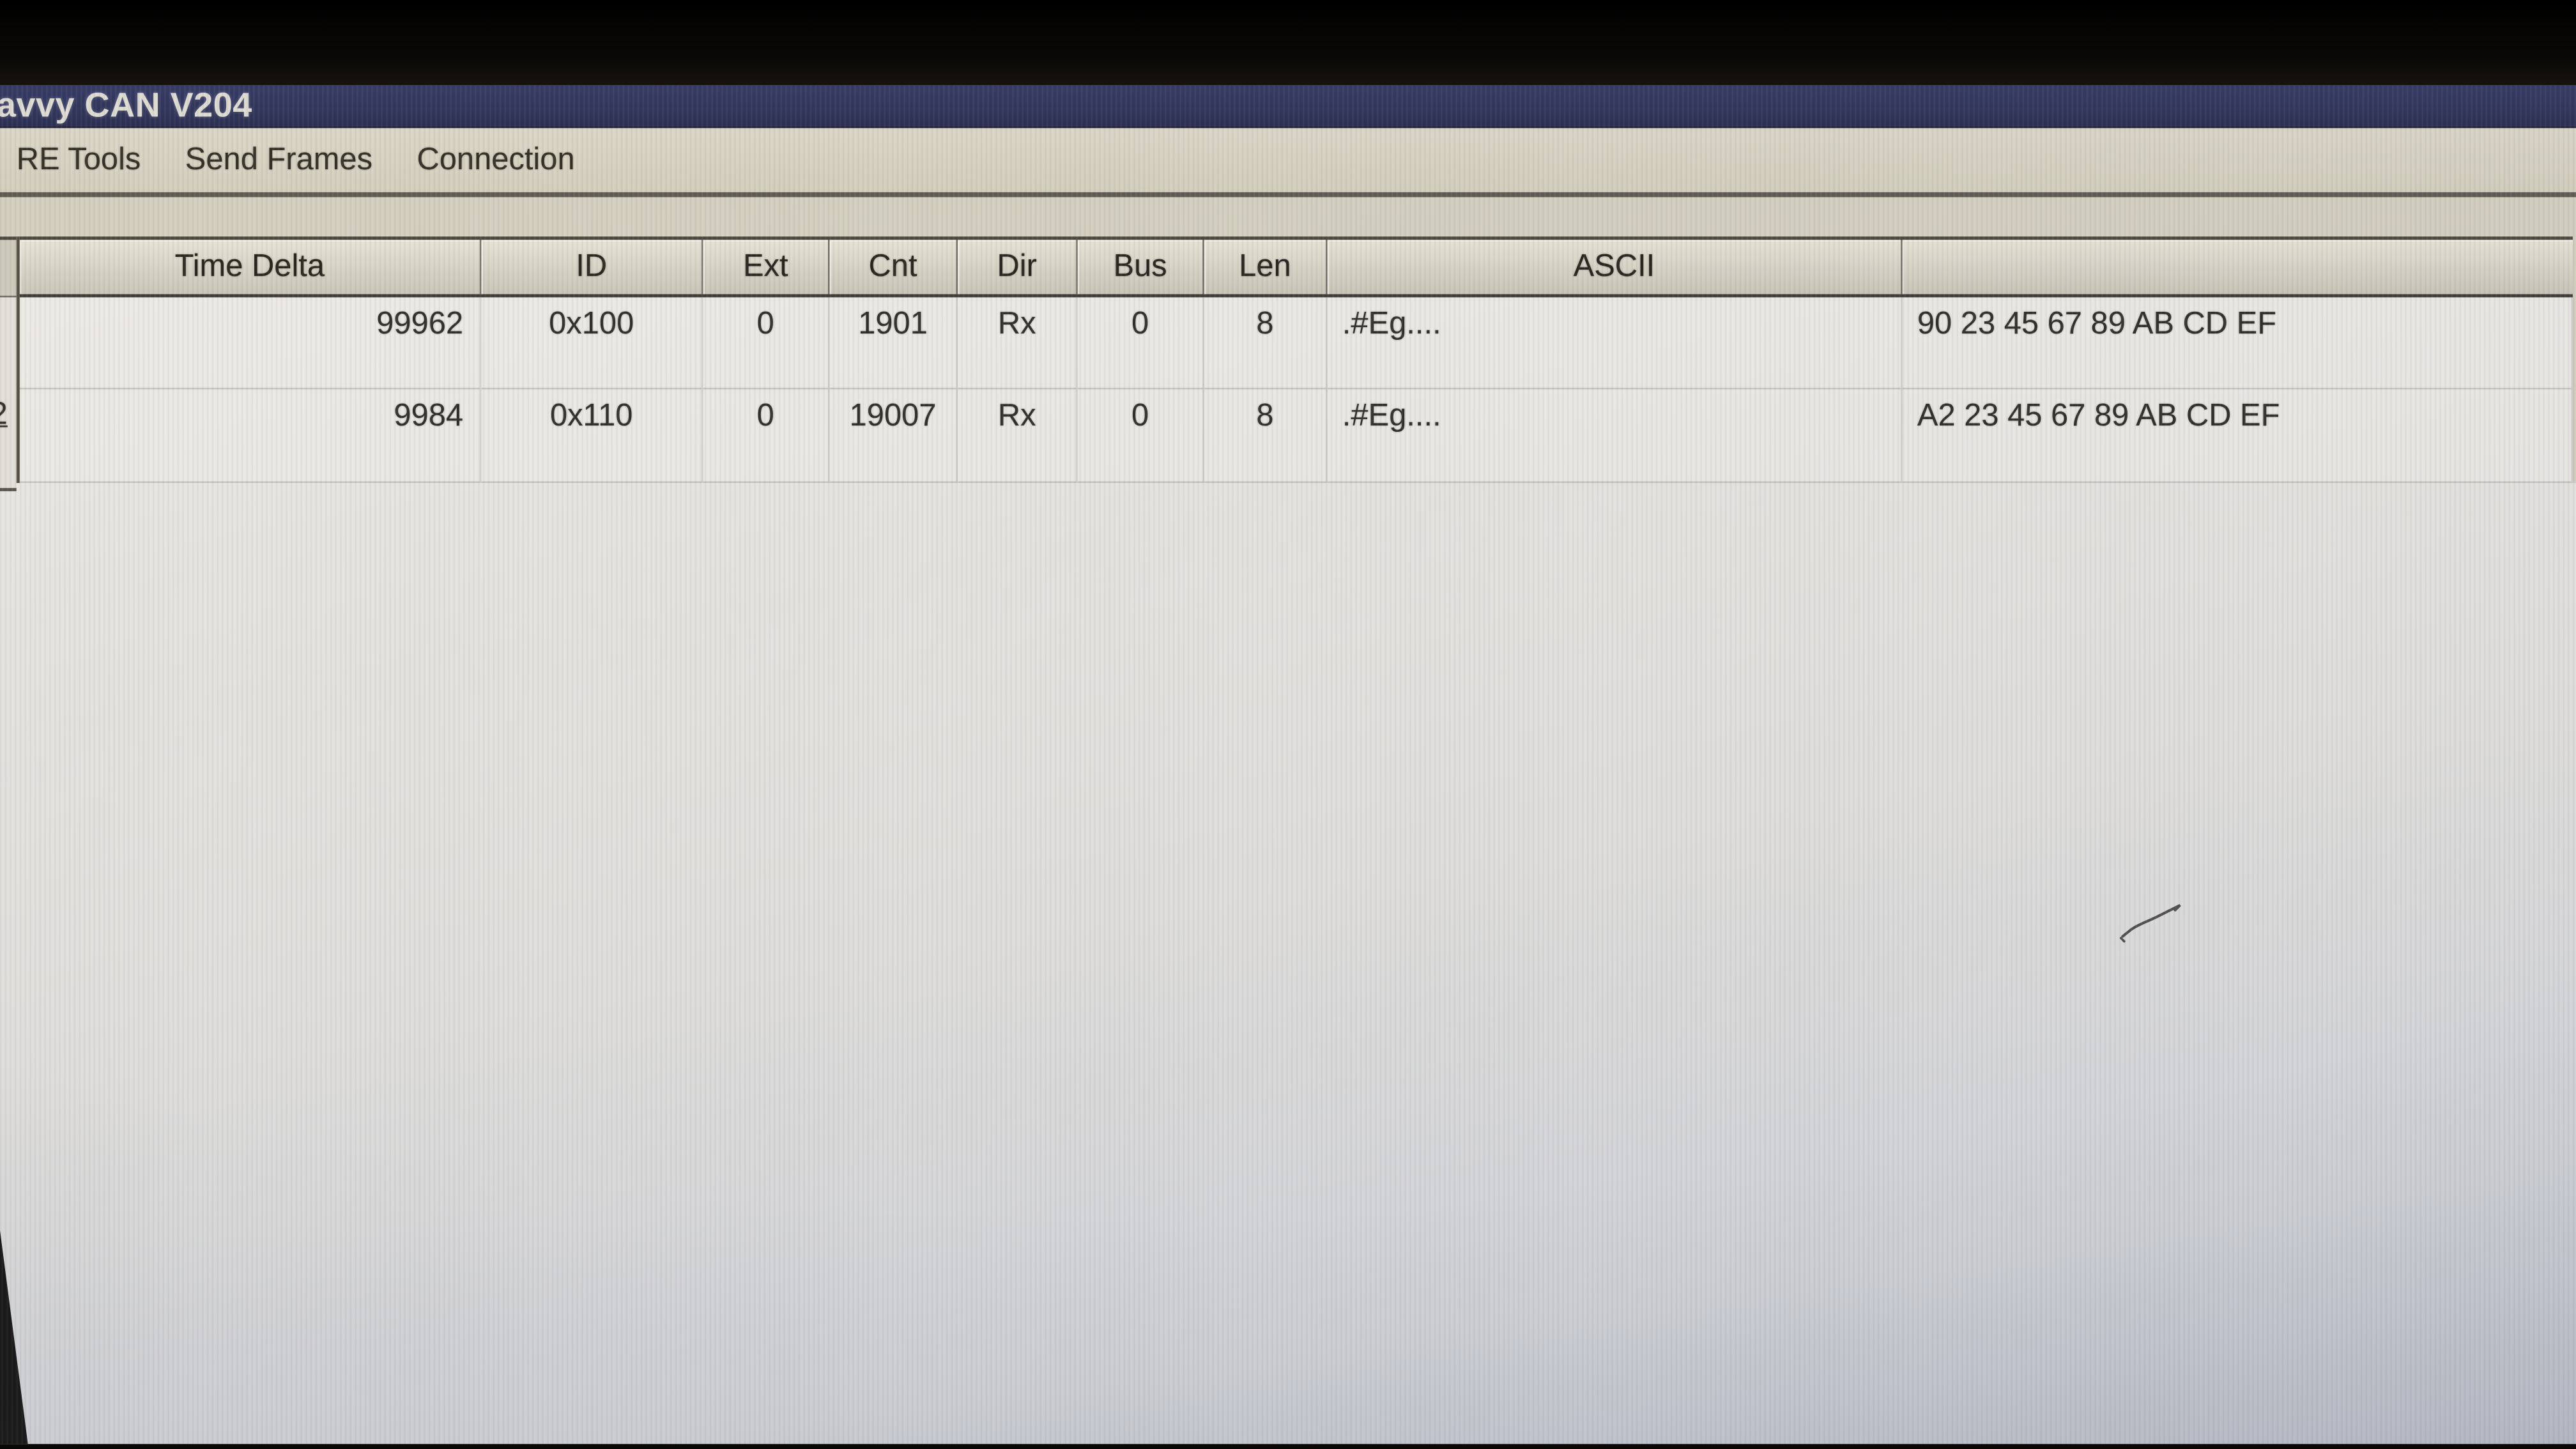  I want to click on background-window-sliver: 2, so click(8, 363).